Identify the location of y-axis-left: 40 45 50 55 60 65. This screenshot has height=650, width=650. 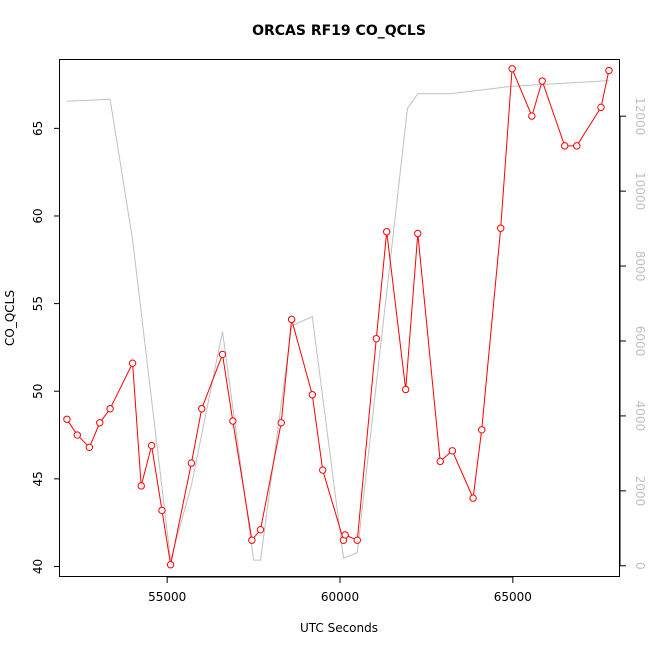
(45, 347).